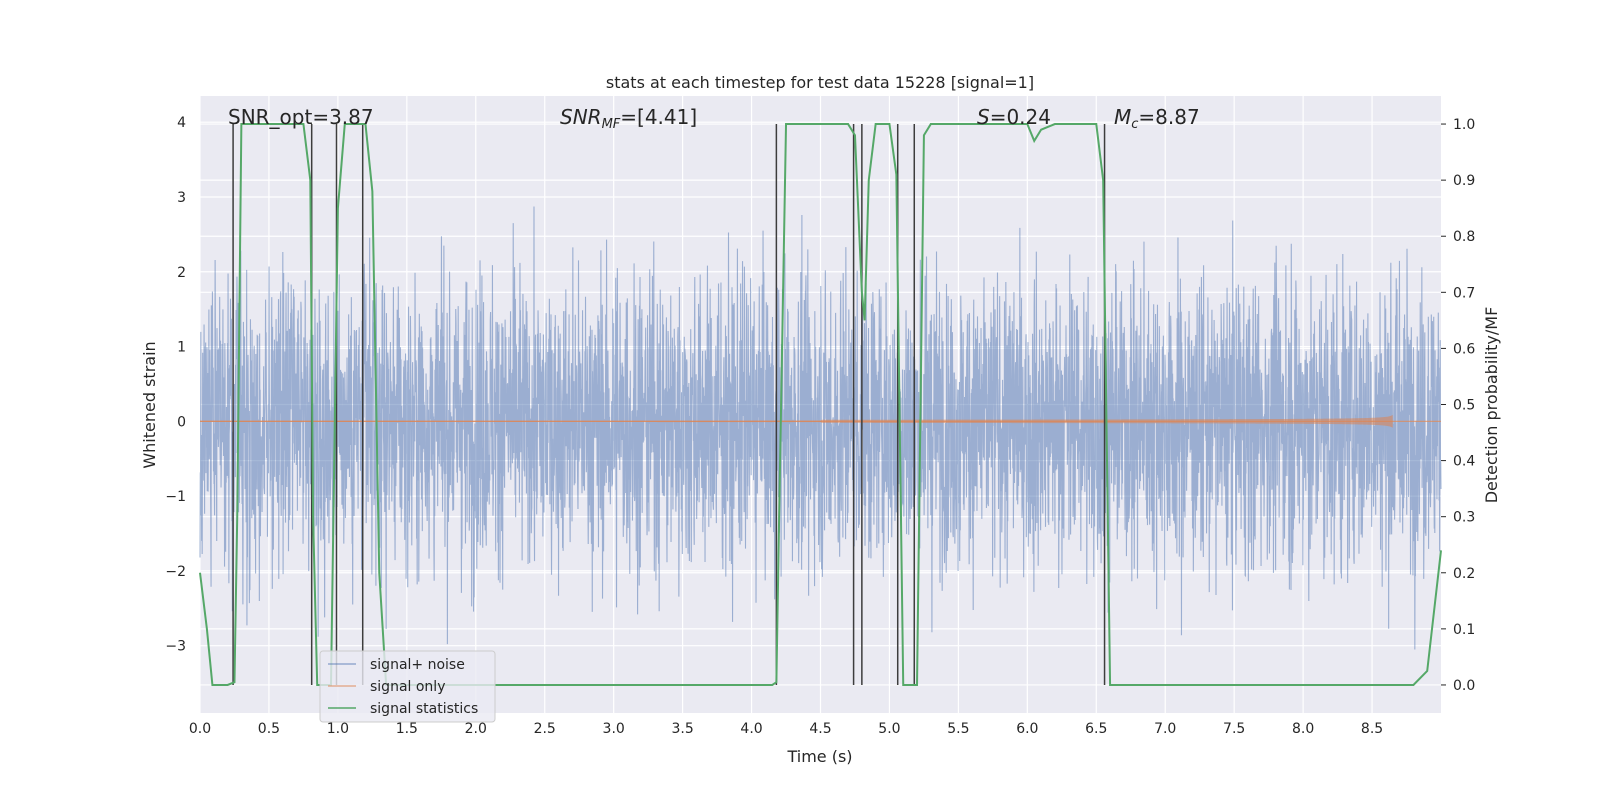  What do you see at coordinates (1464, 406) in the screenshot?
I see `y-tick-label-right: 0.5` at bounding box center [1464, 406].